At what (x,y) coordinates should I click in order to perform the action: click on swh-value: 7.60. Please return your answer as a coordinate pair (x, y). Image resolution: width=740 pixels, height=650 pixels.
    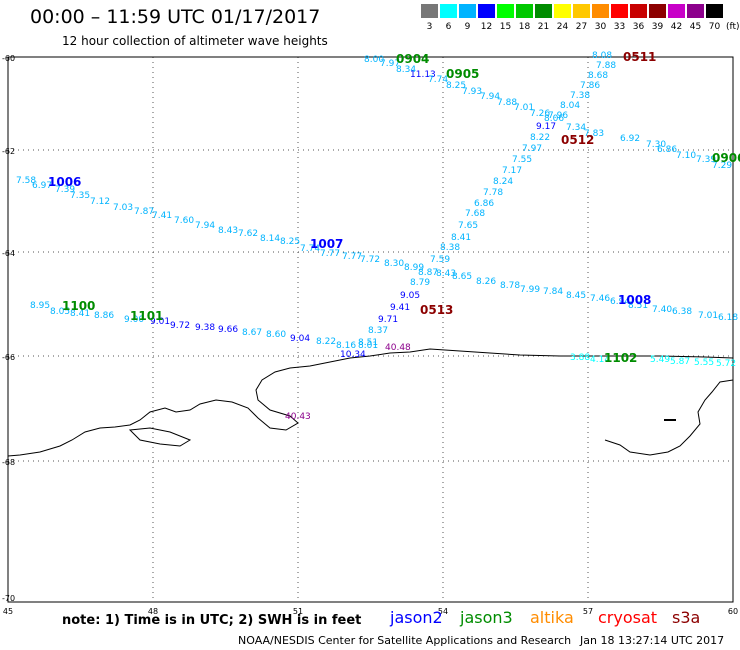
    Looking at the image, I should click on (184, 221).